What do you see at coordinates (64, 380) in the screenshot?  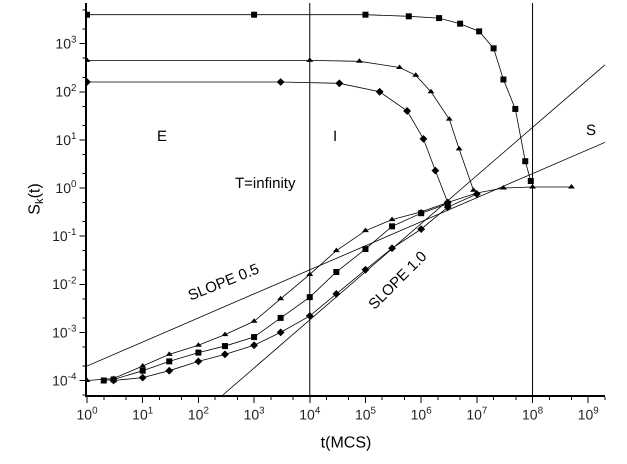 I see `y-tick-label: 10$^{-4}$` at bounding box center [64, 380].